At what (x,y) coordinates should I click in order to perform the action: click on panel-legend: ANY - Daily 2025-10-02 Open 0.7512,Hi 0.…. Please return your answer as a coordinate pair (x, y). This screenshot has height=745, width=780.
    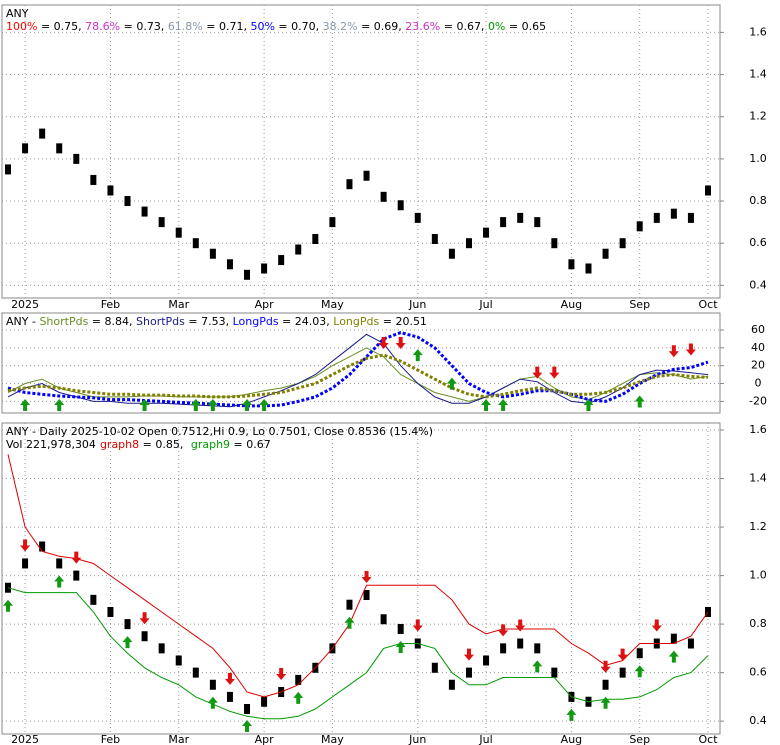
    Looking at the image, I should click on (219, 431).